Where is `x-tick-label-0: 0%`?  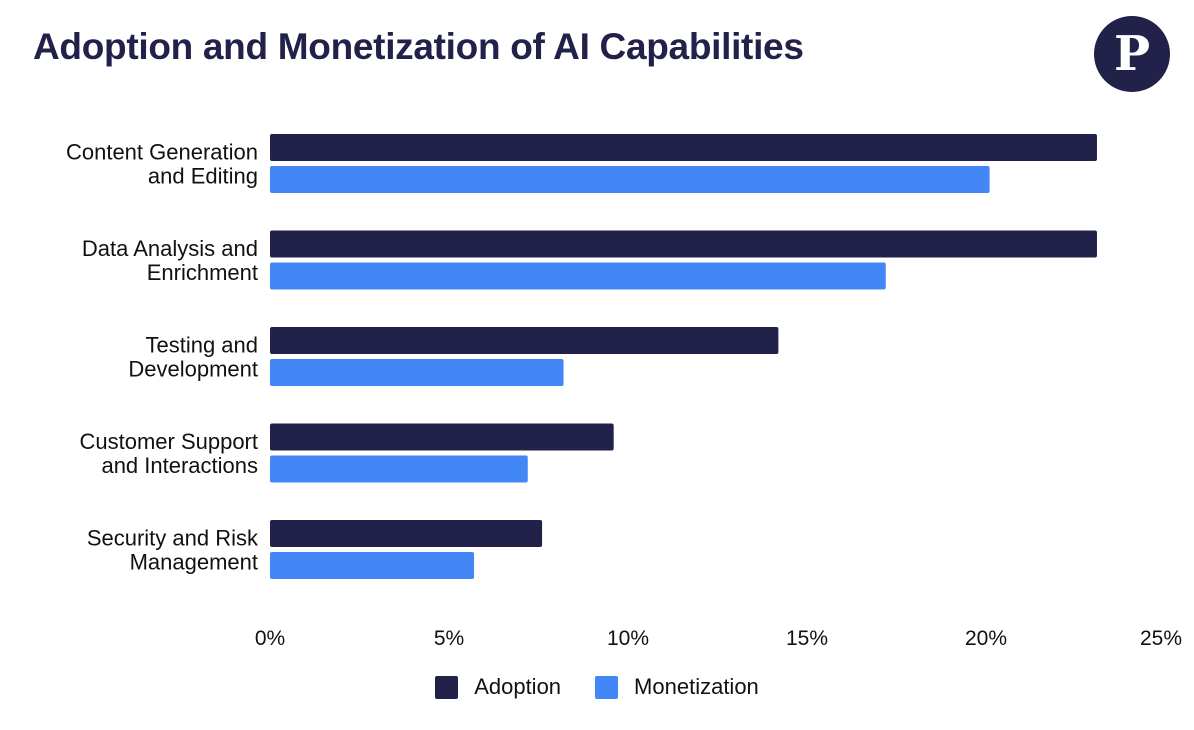
x-tick-label-0: 0% is located at coordinates (270, 638).